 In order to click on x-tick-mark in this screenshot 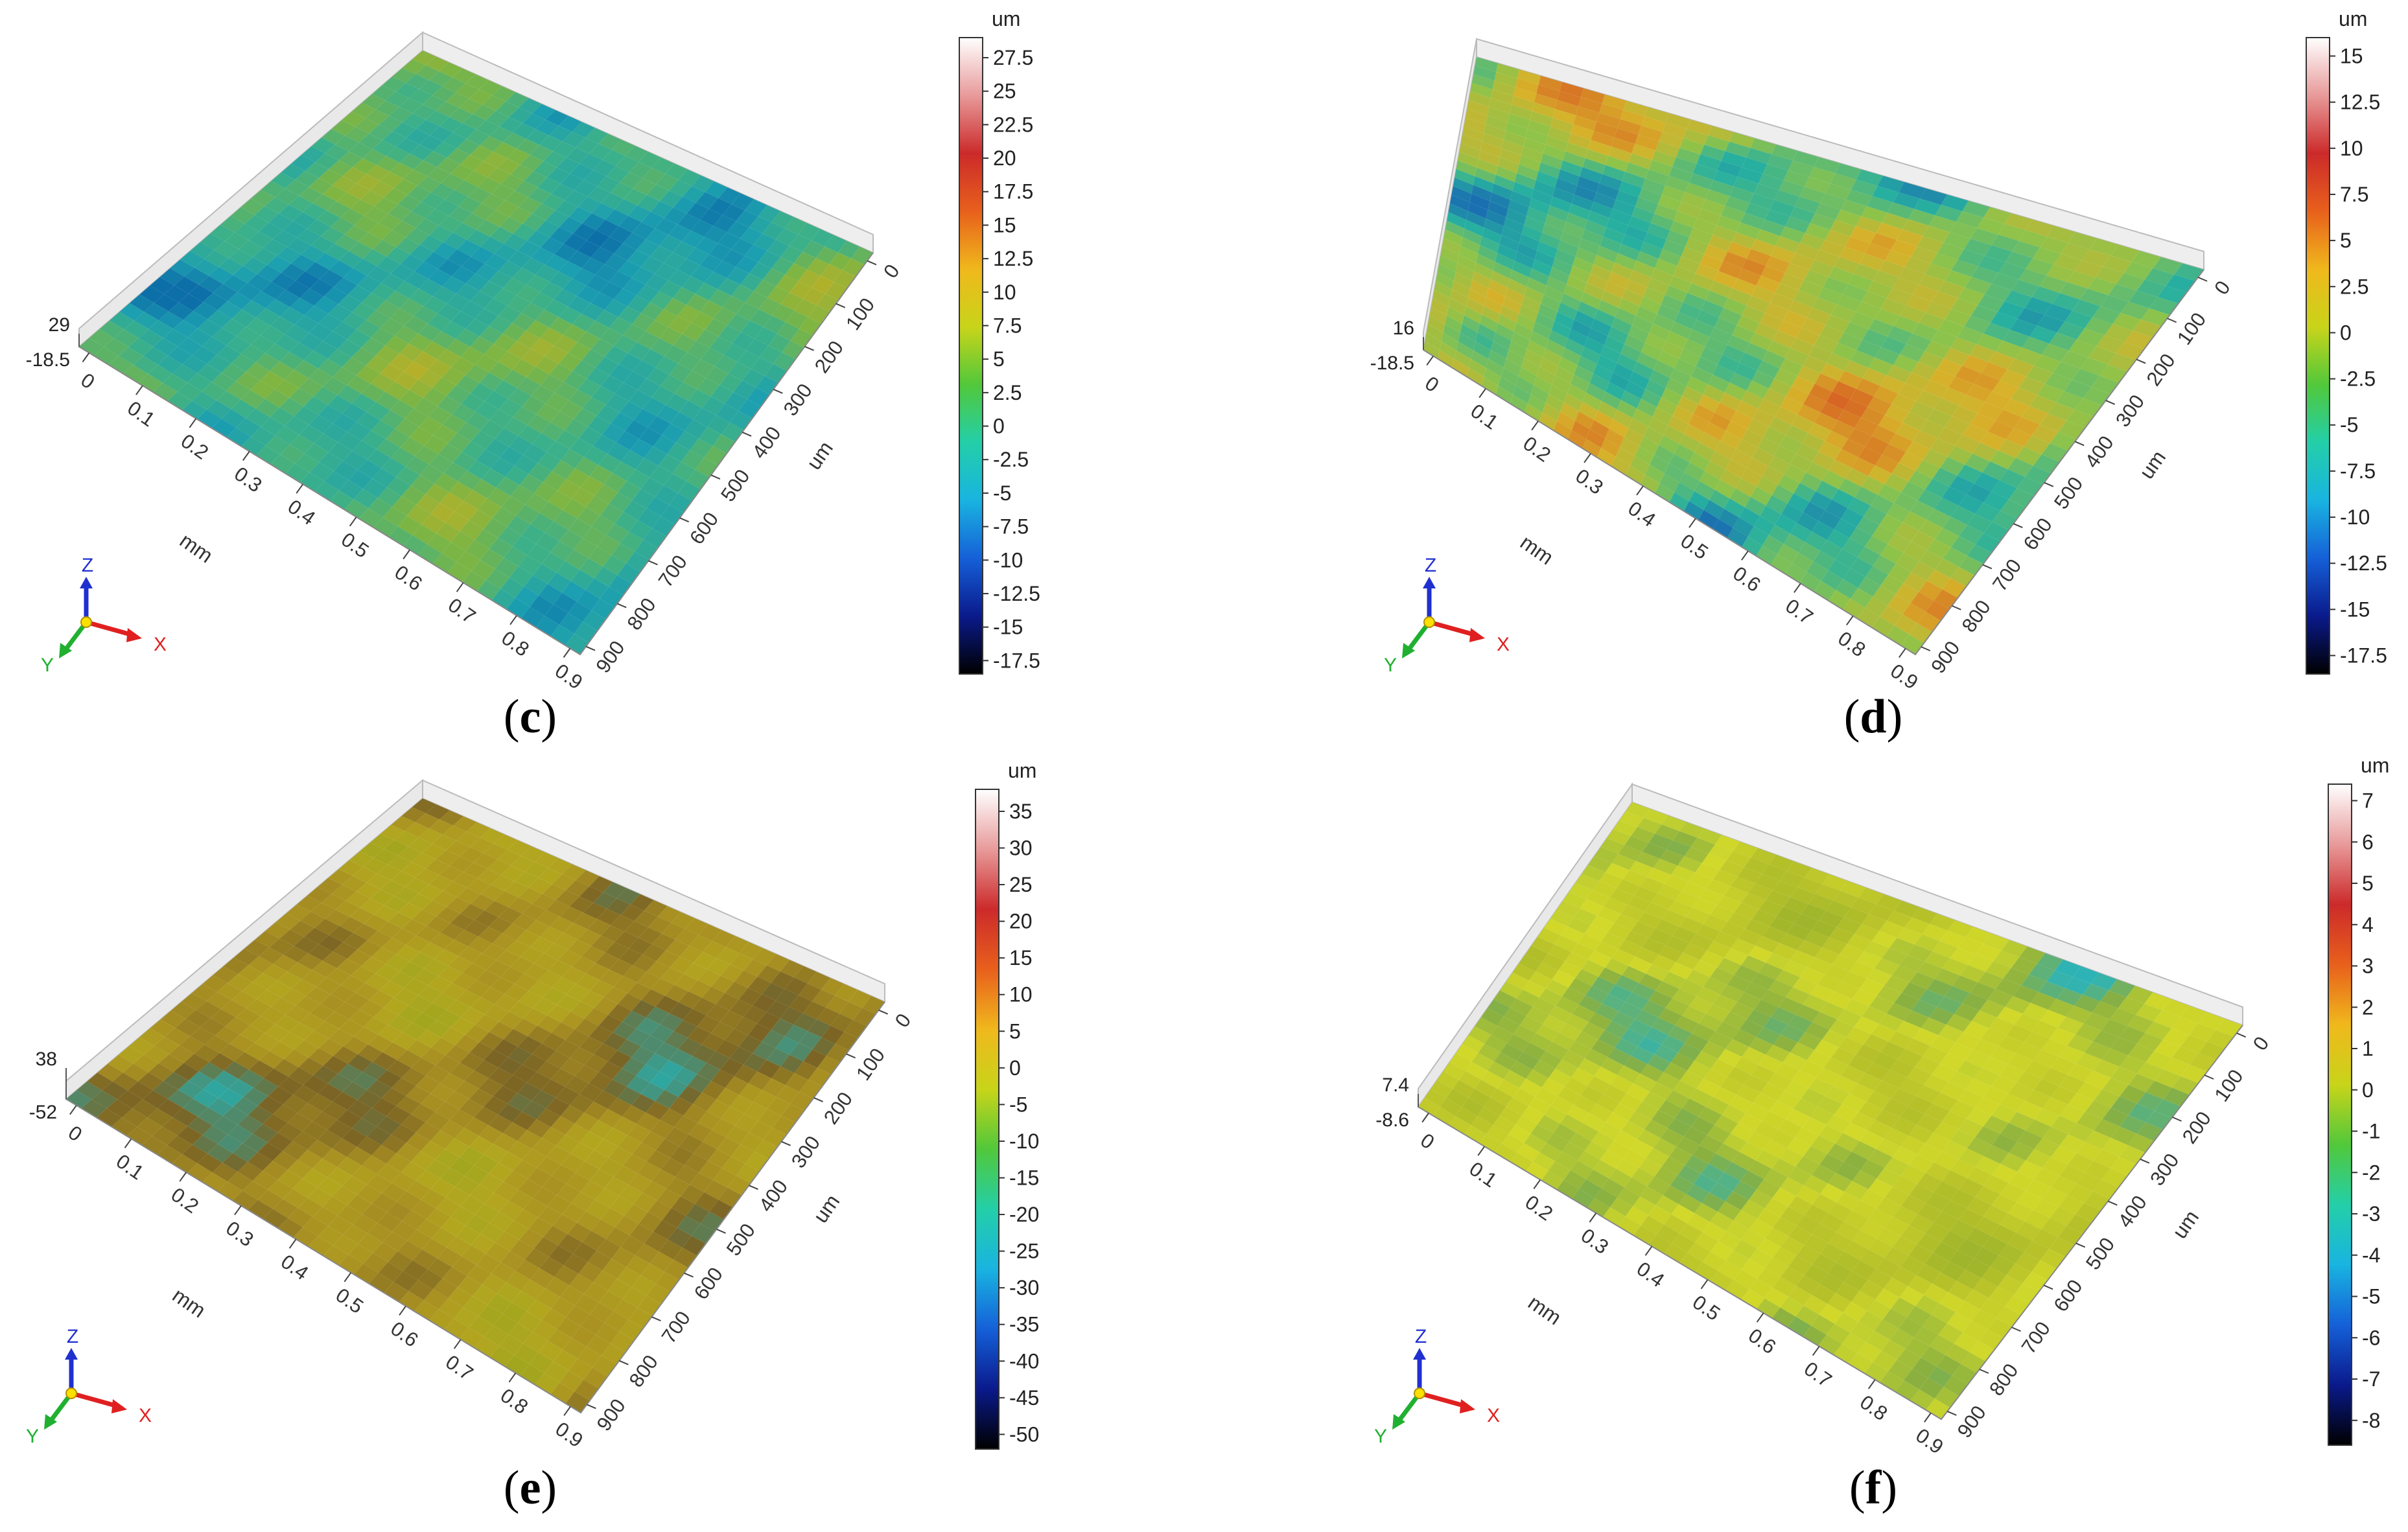, I will do `click(300, 488)`.